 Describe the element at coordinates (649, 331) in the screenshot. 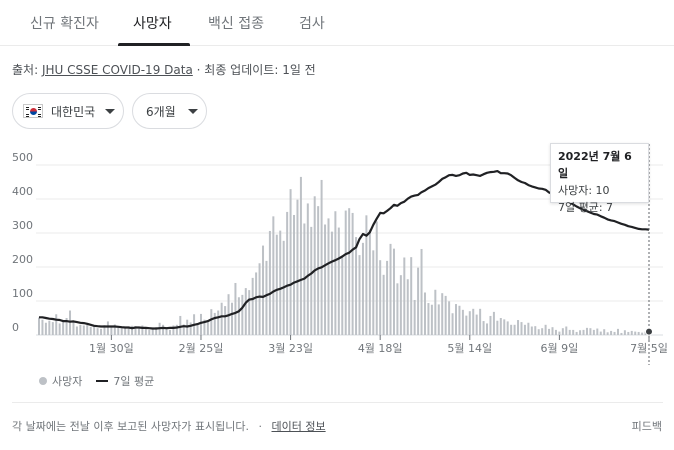

I see `hover-point` at that location.